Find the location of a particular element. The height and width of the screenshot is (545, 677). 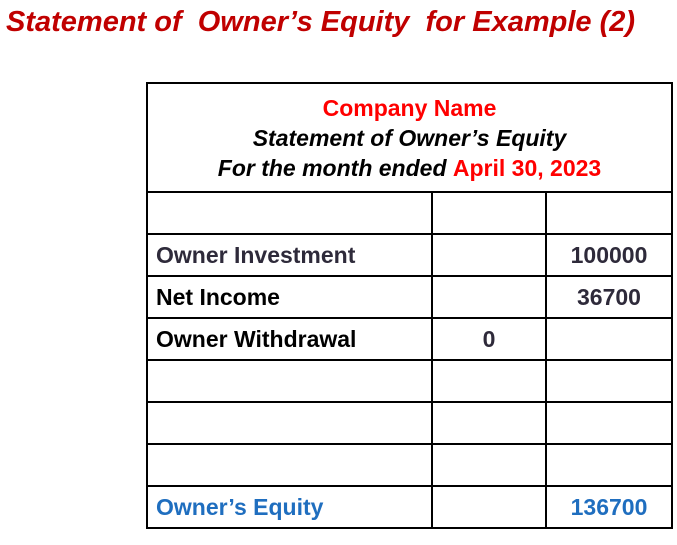

company-name: Company Name is located at coordinates (409, 107).